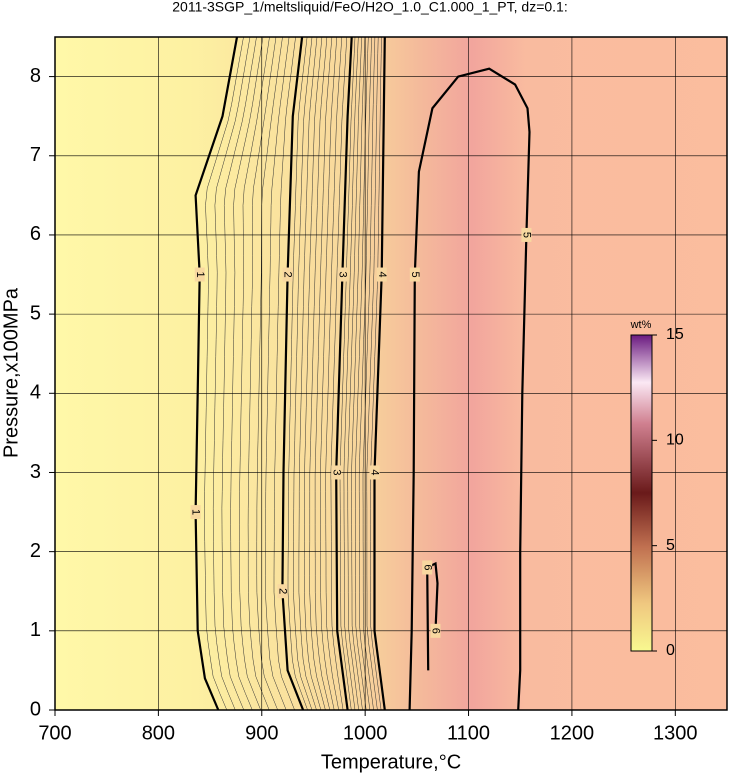  I want to click on x-tick-label: 1200, so click(572, 733).